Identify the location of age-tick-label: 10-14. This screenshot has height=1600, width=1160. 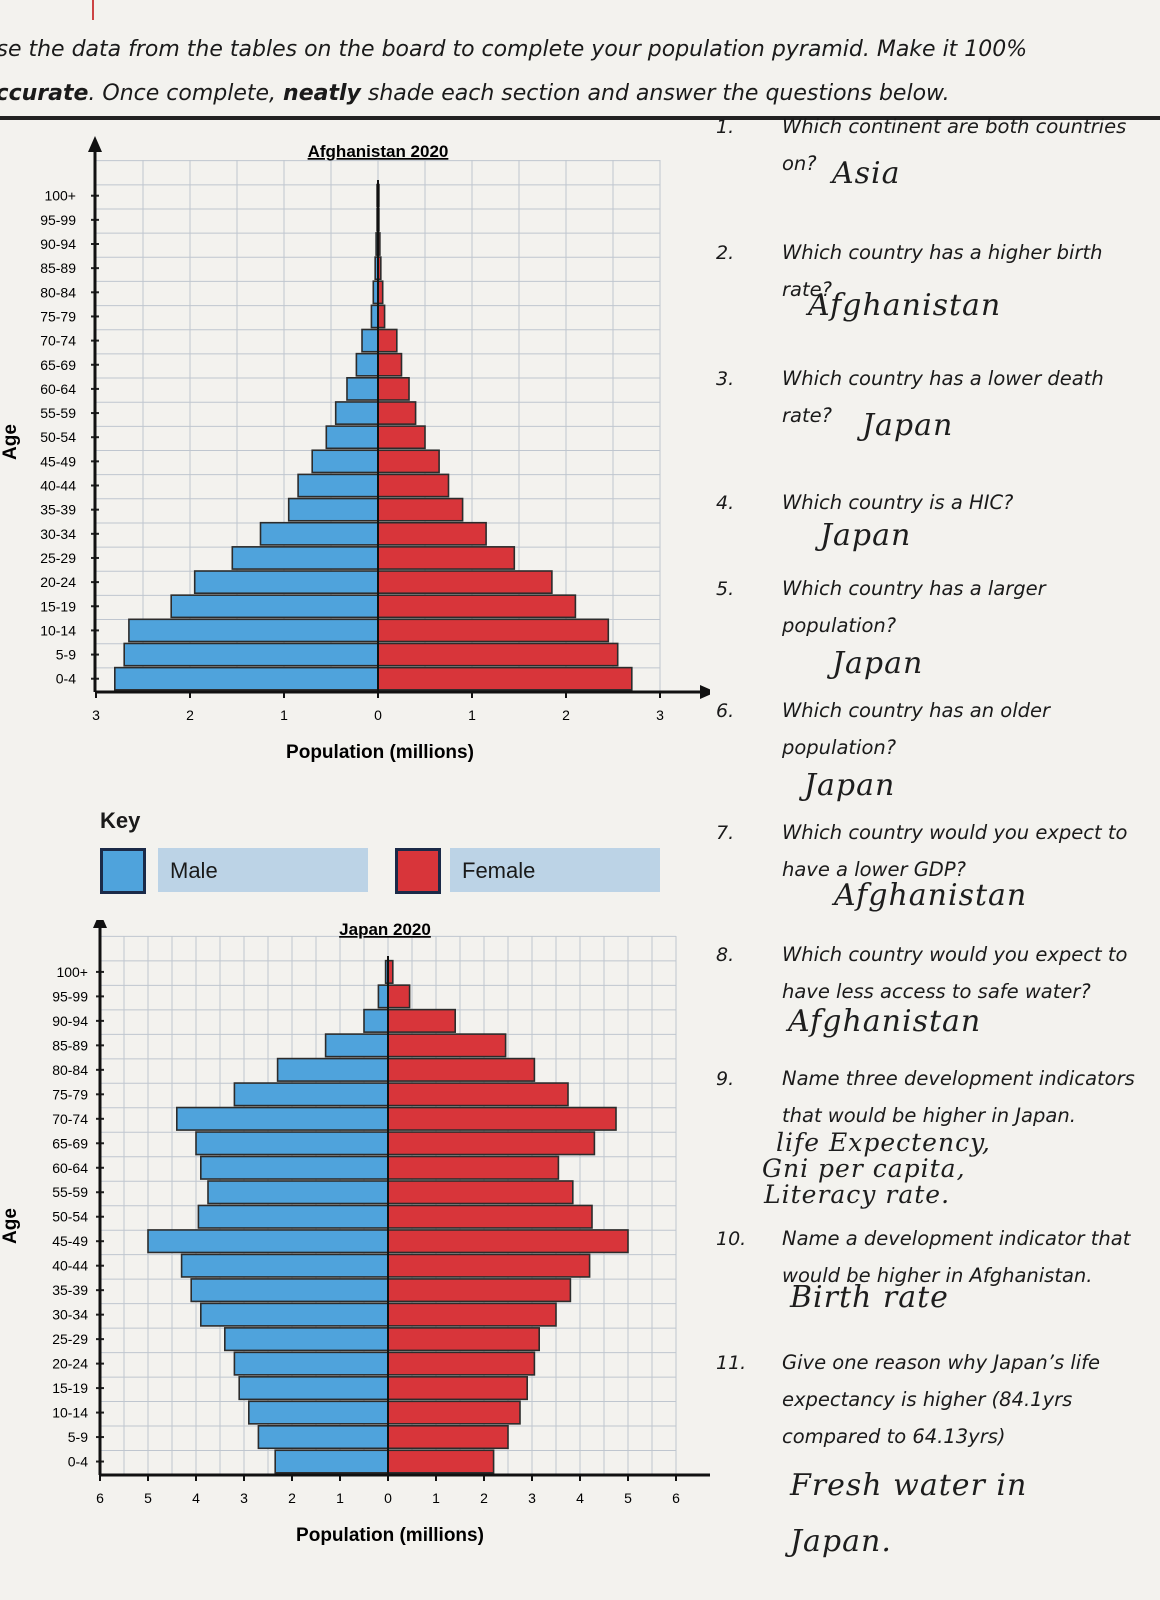
(70, 1413).